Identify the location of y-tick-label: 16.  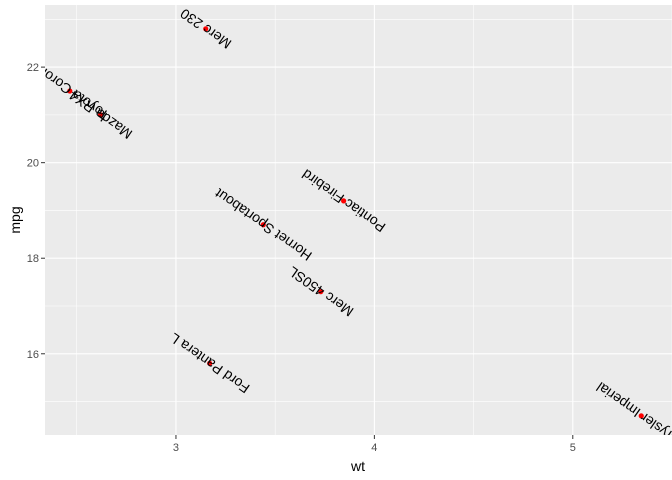
(33, 355).